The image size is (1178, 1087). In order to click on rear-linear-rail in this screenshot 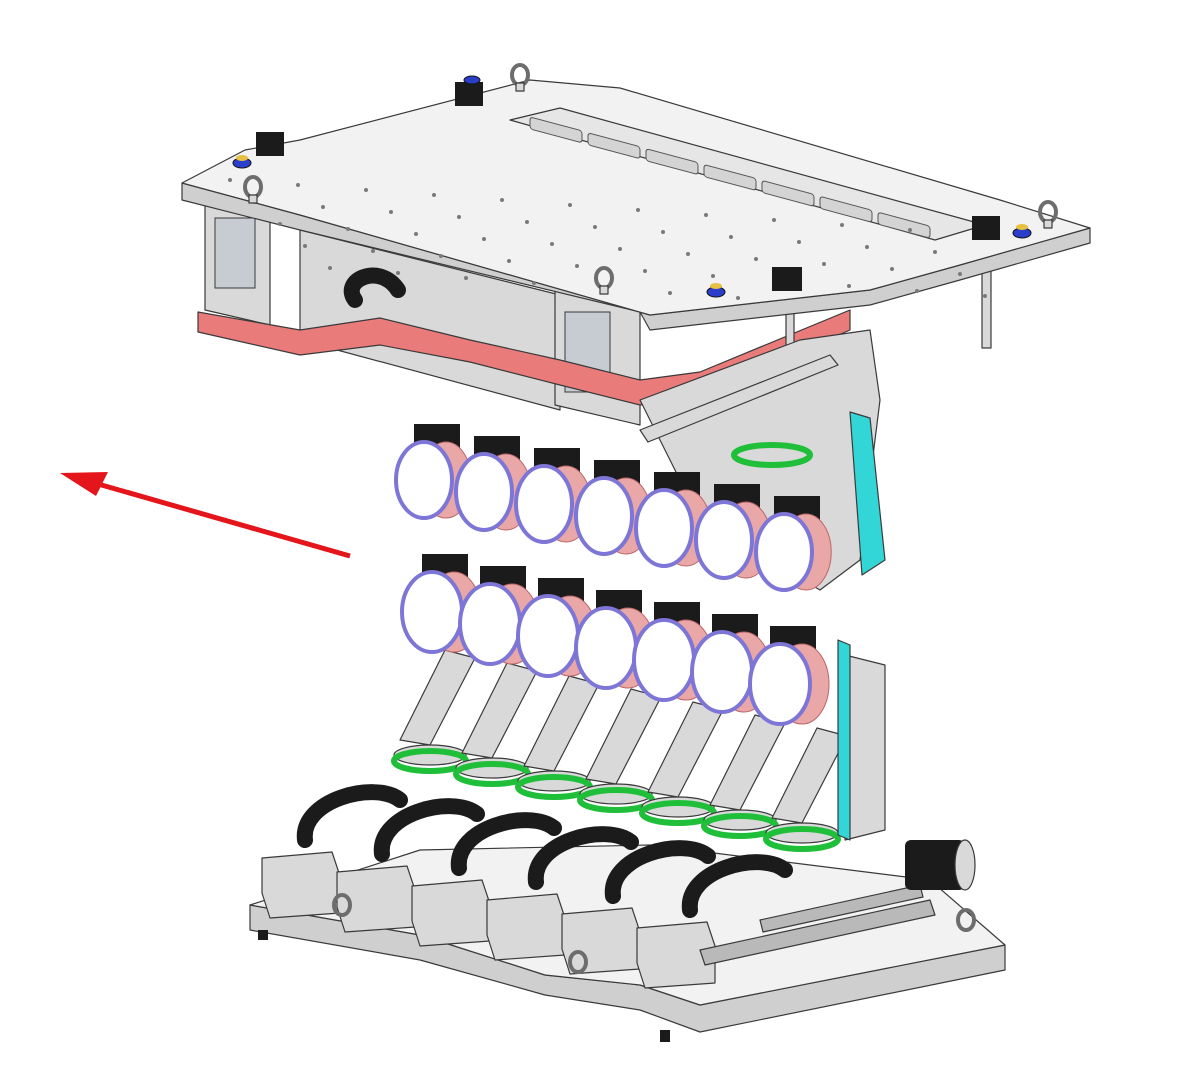, I will do `click(841, 908)`.